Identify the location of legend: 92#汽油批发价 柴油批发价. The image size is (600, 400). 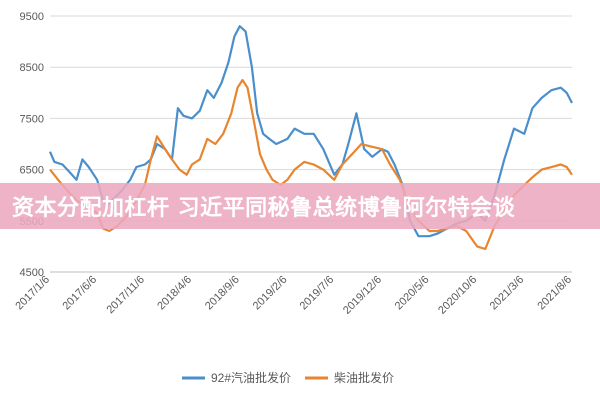
(288, 377).